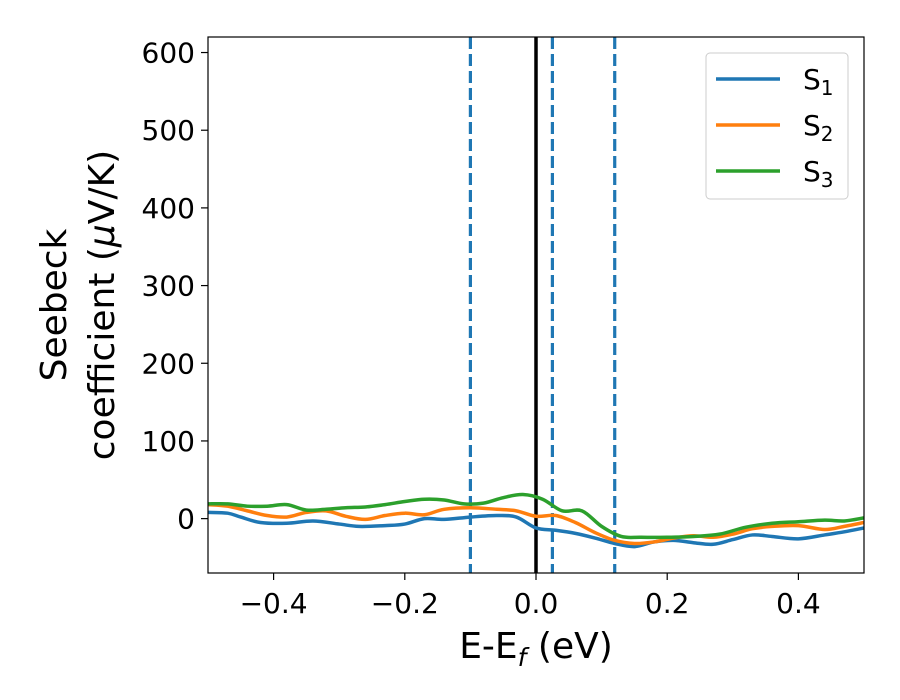 This screenshot has width=900, height=700. Describe the element at coordinates (818, 127) in the screenshot. I see `legend-label-s2: S2` at that location.